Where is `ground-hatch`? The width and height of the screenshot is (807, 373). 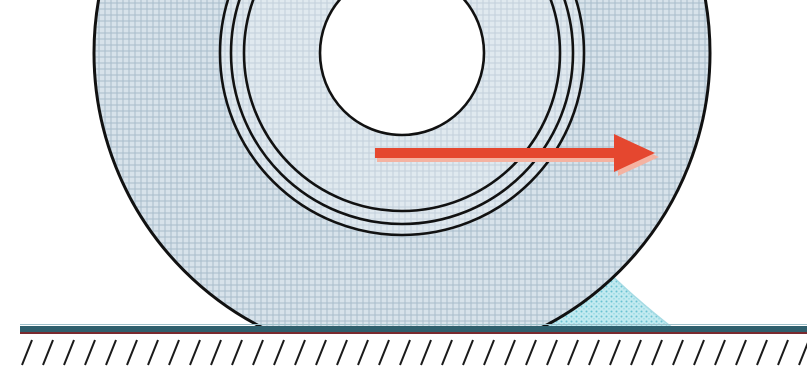 ground-hatch is located at coordinates (414, 352).